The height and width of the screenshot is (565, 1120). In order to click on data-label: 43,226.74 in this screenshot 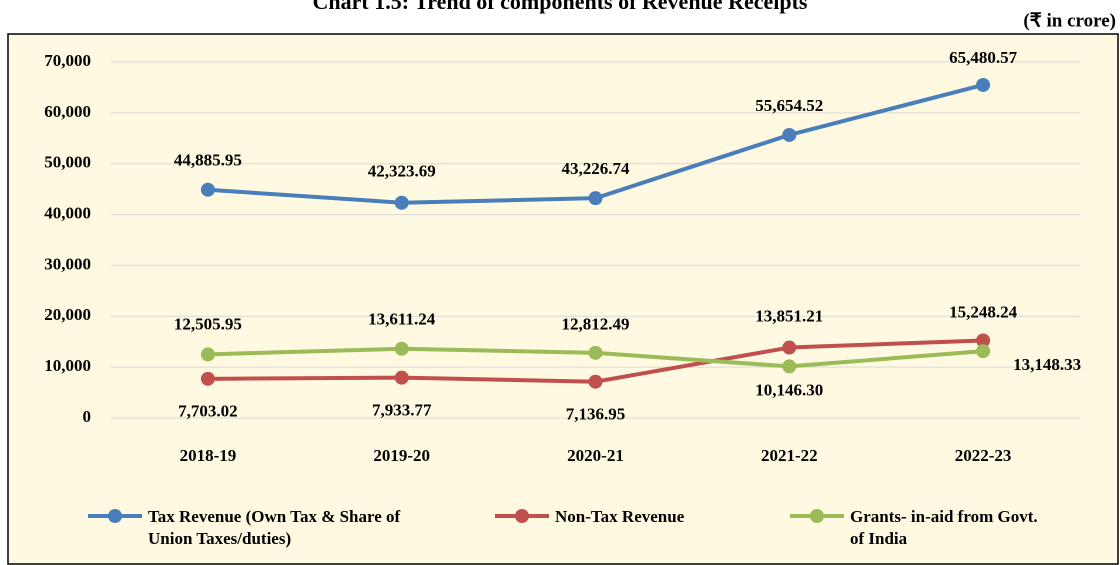, I will do `click(596, 168)`.